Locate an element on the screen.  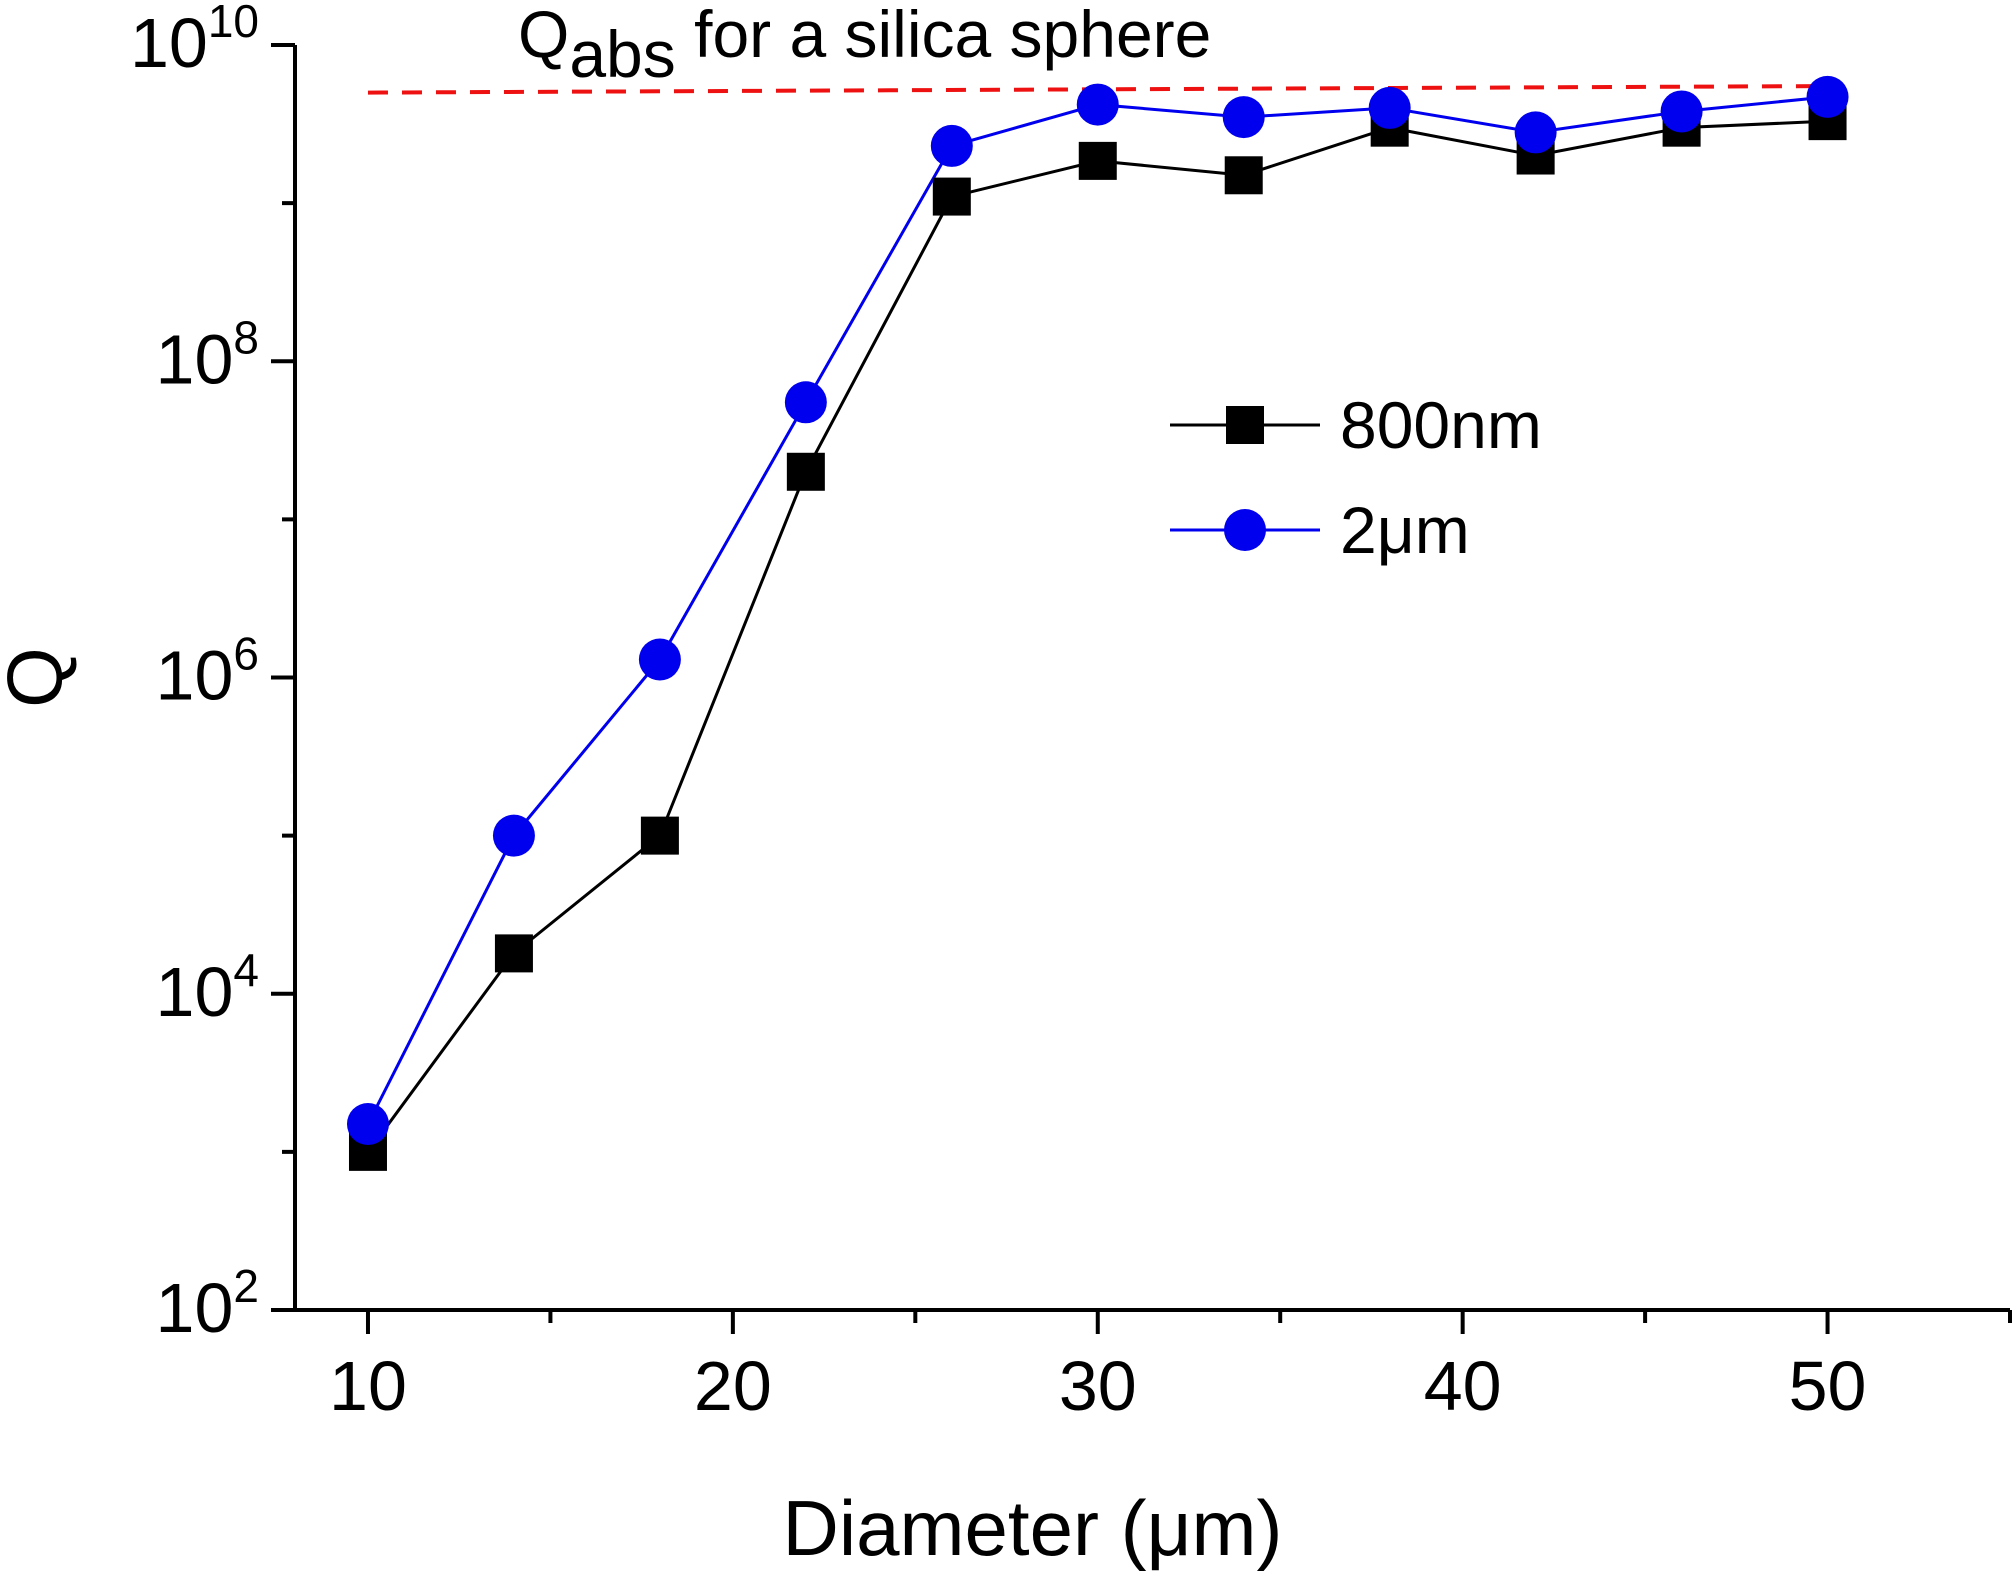
legend-label: 800nm is located at coordinates (1441, 425).